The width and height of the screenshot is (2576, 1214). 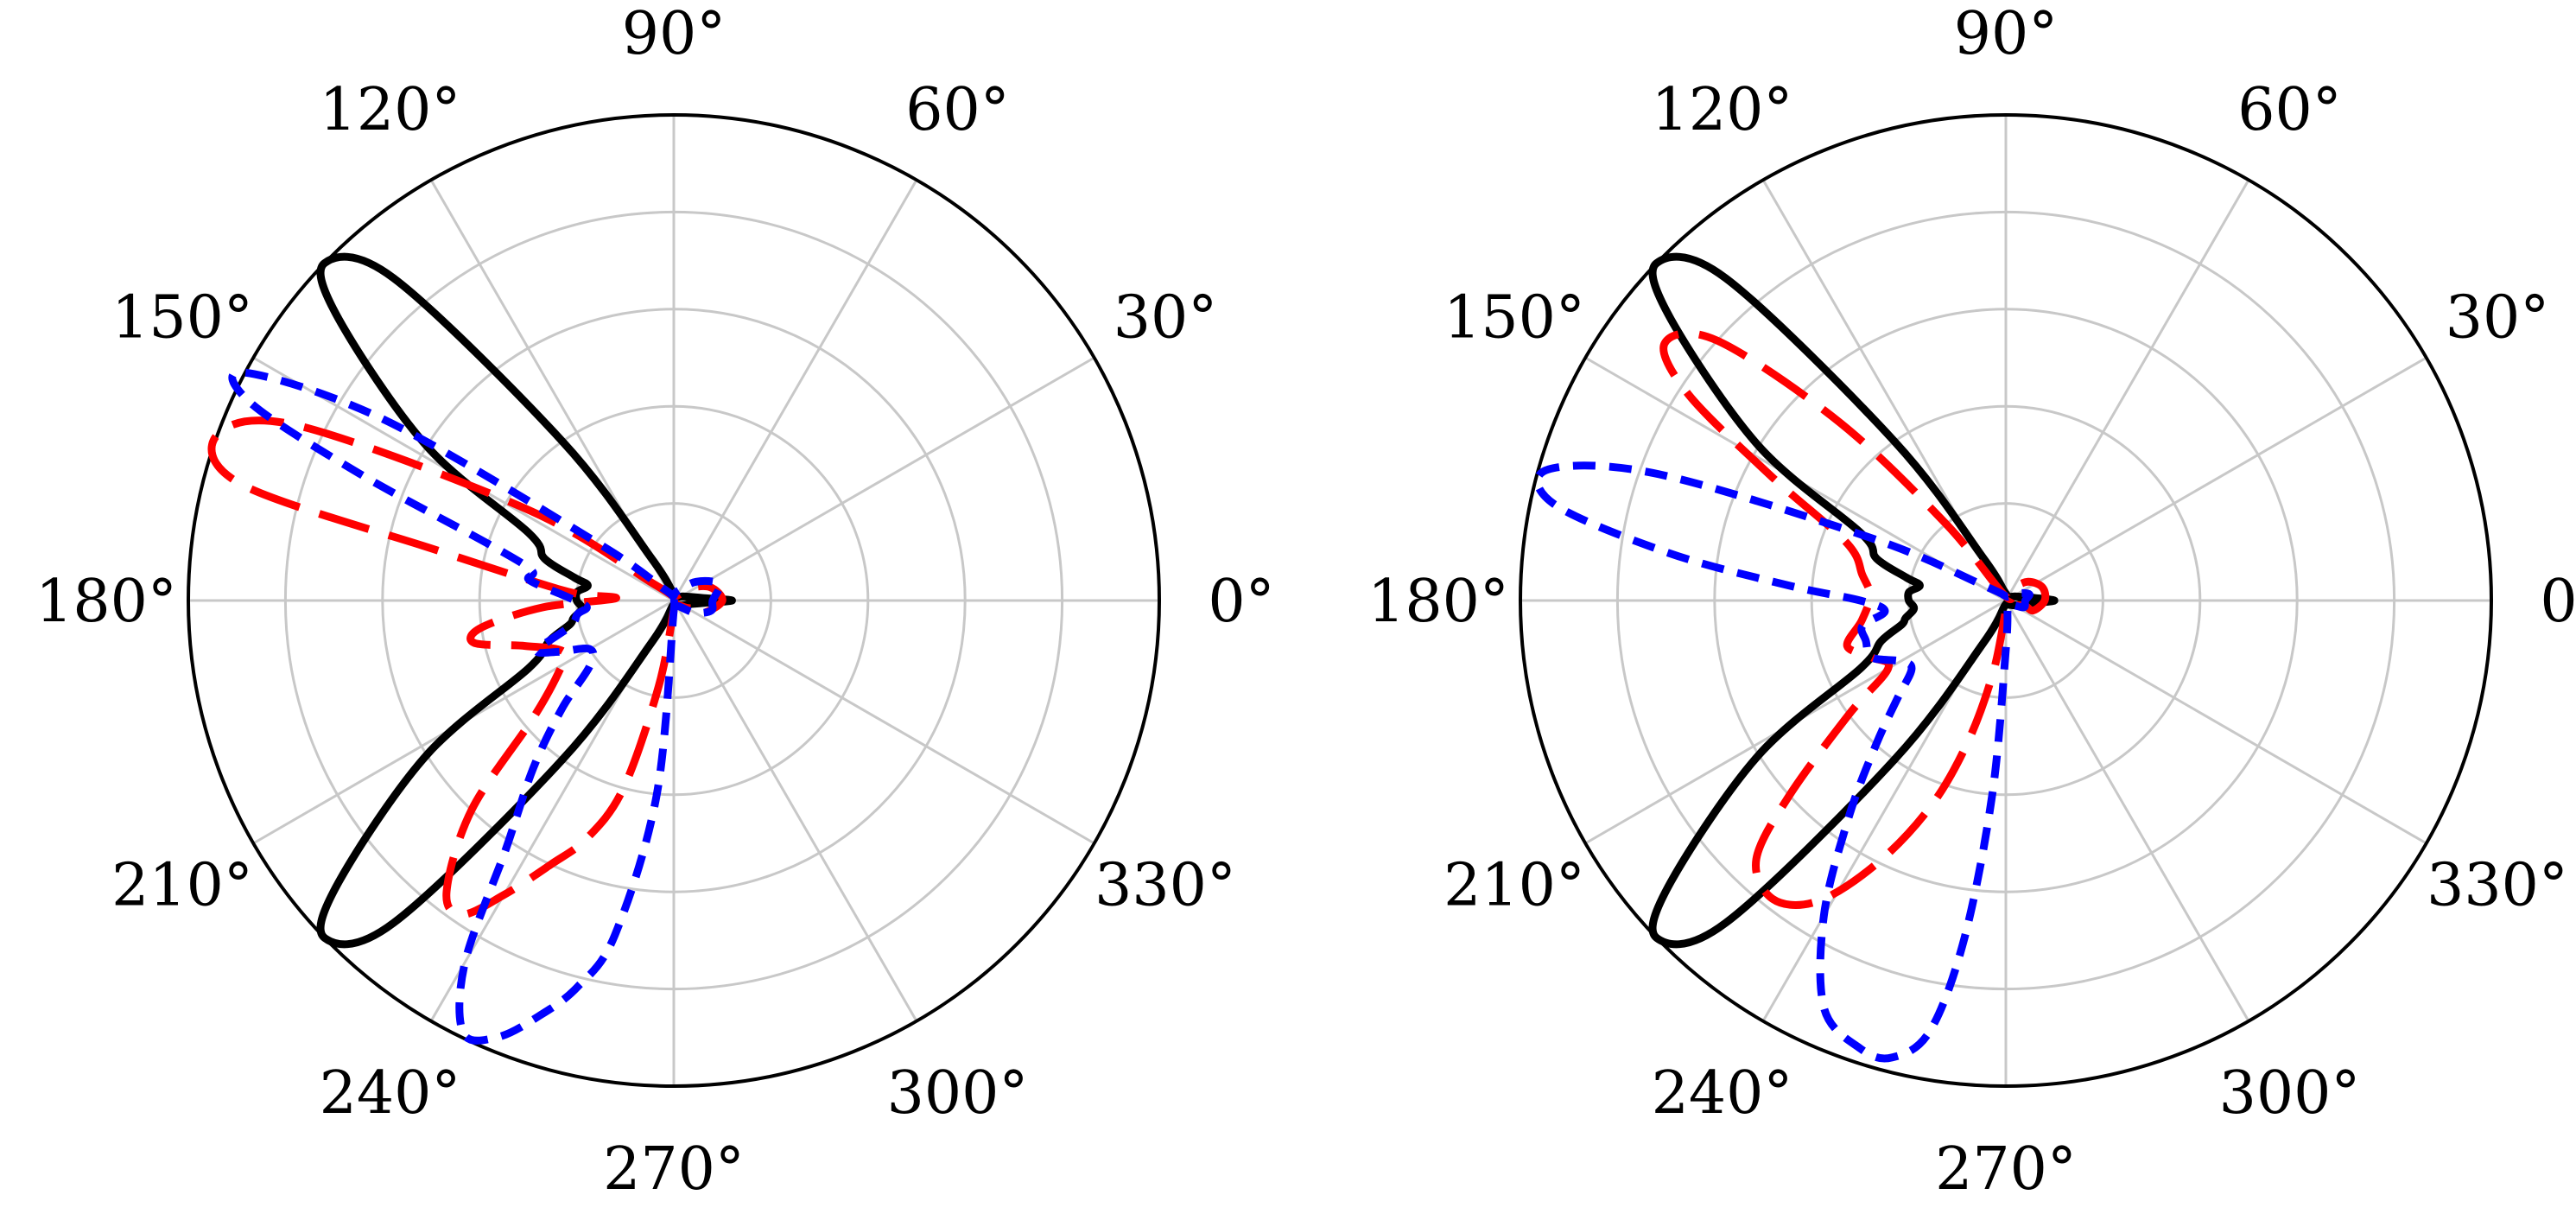 What do you see at coordinates (957, 110) in the screenshot?
I see `angle-tick-label-left-60: 60°` at bounding box center [957, 110].